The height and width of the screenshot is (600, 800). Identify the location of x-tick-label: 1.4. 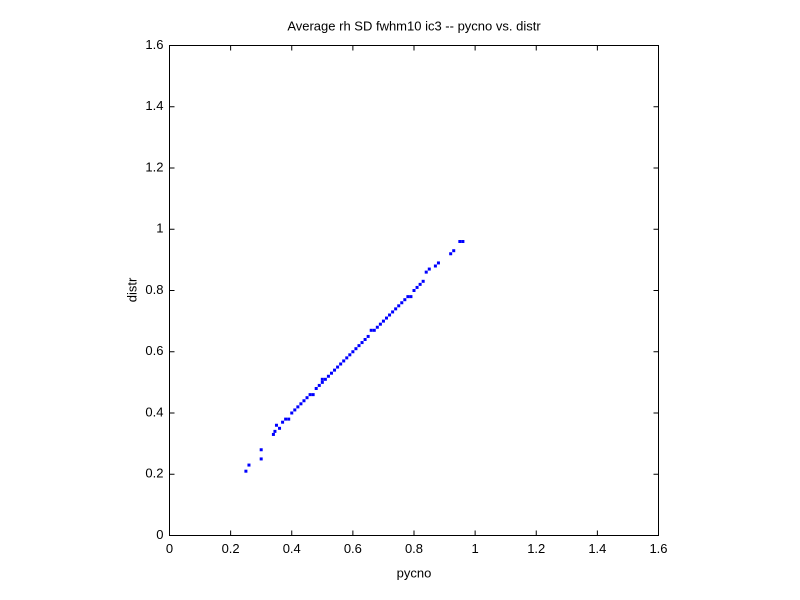
(597, 548).